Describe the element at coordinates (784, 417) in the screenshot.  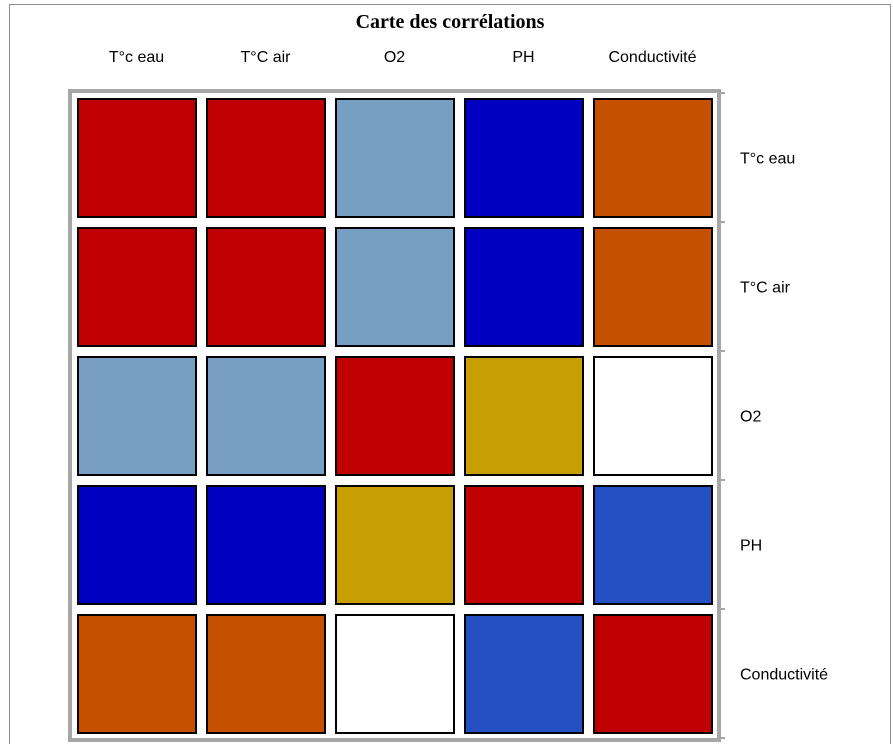
I see `row-labels: T°c eau T°C air O2 PH Conductivité` at that location.